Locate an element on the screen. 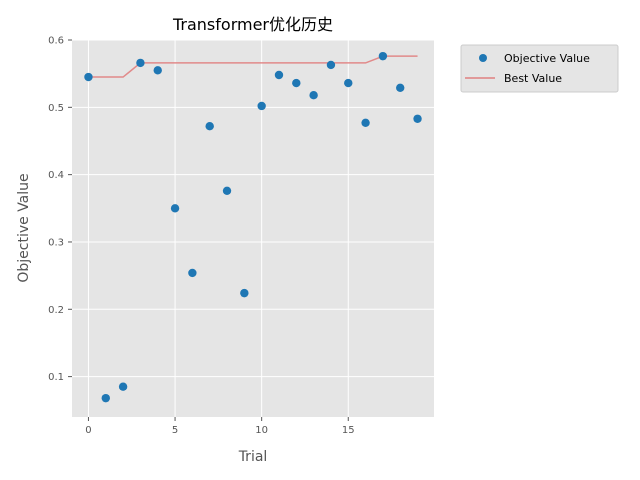 The width and height of the screenshot is (640, 480). x-tick-label: 15 is located at coordinates (348, 430).